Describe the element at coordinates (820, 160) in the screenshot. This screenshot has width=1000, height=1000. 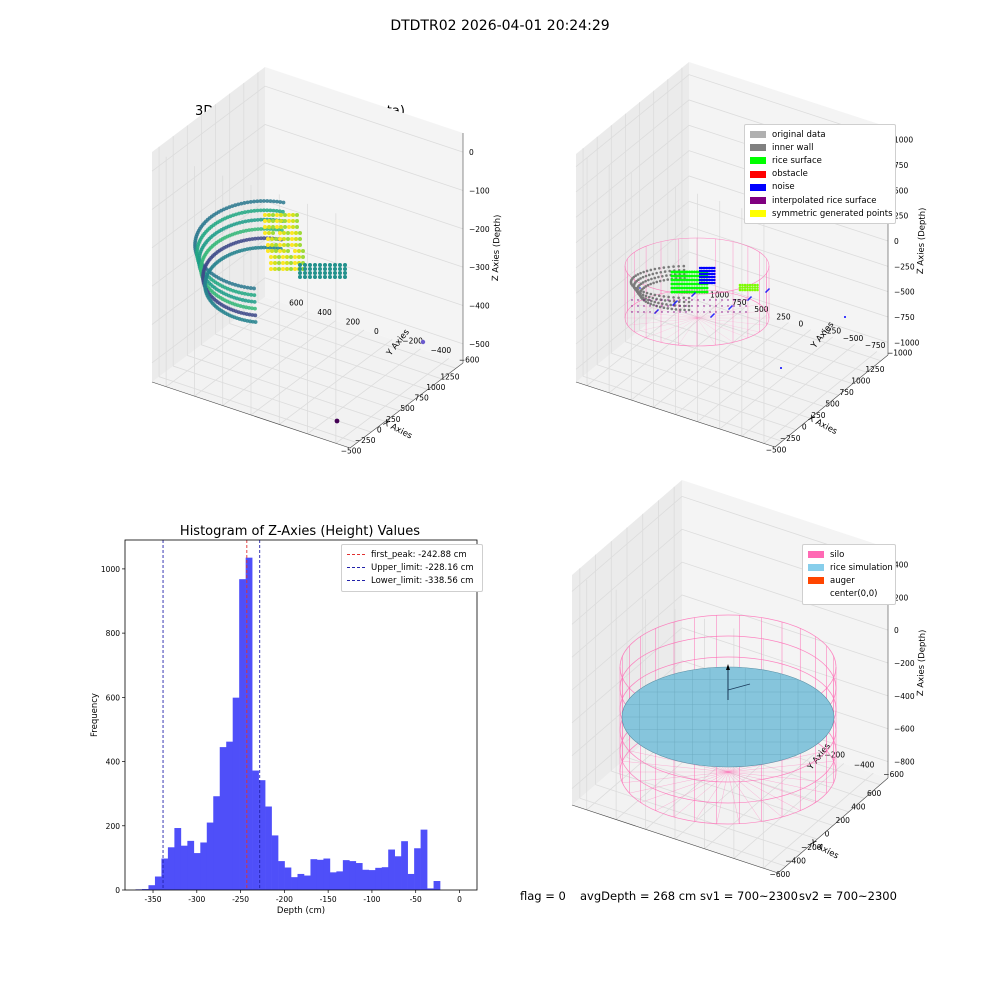
I see `legend-rice-surface: rice surface` at that location.